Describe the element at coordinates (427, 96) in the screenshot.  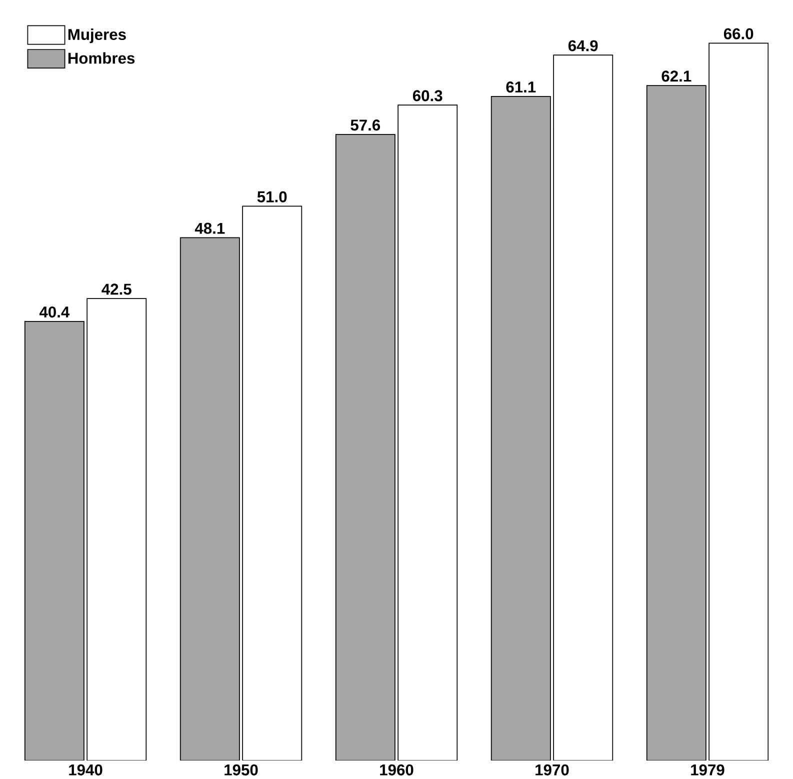
I see `data-label: 60.3` at that location.